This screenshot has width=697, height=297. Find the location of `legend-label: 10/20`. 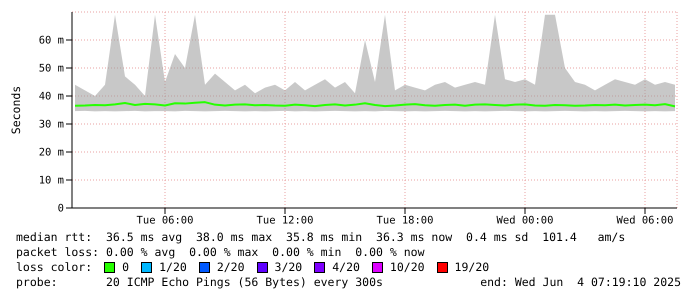

legend-label: 10/20 is located at coordinates (407, 267).